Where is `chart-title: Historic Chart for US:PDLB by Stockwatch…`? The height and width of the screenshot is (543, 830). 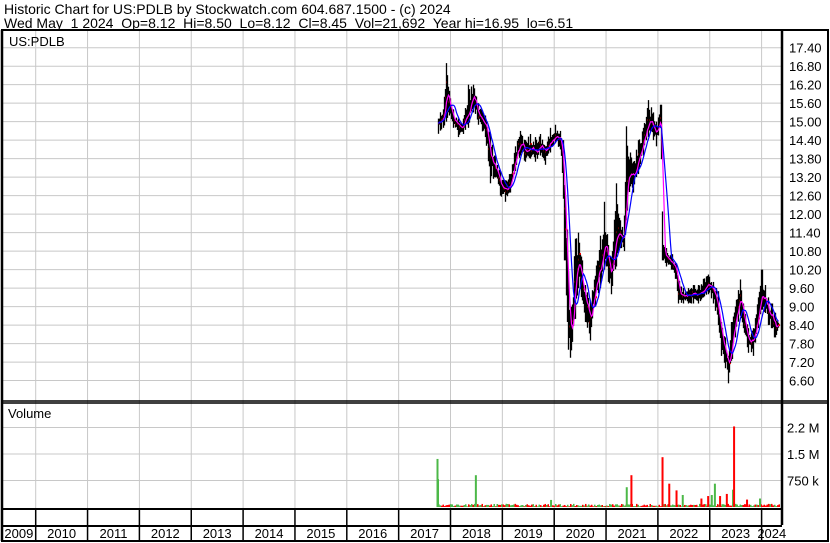
chart-title: Historic Chart for US:PDLB by Stockwatch… is located at coordinates (227, 9).